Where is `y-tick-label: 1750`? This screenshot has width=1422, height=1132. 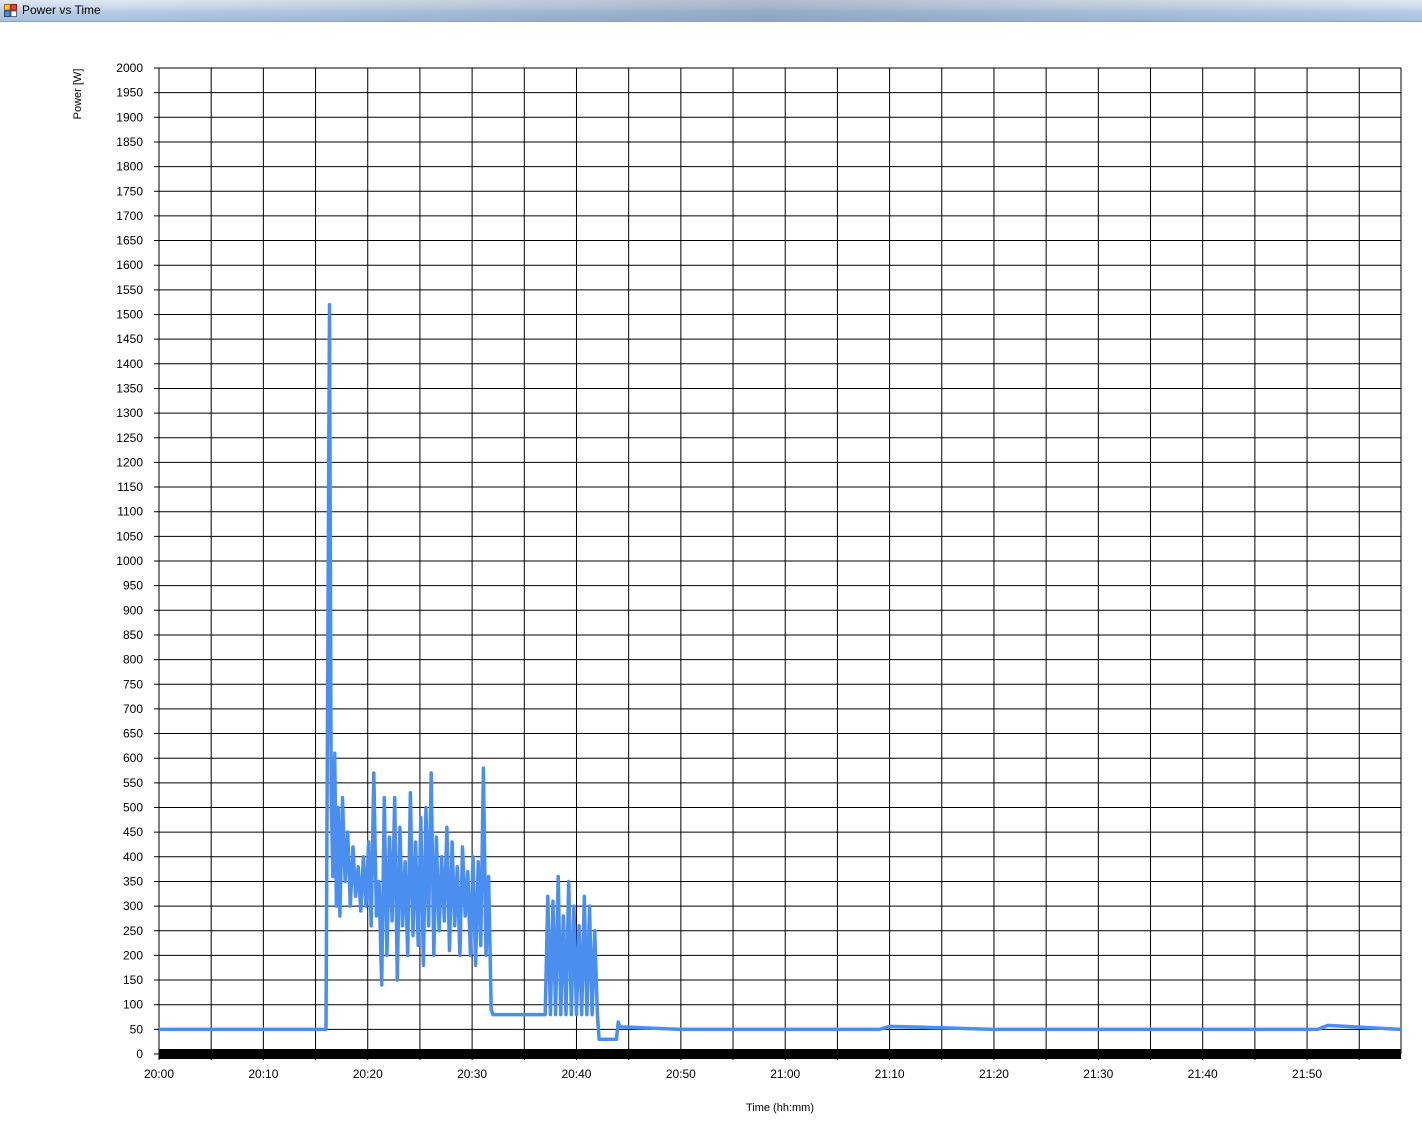 y-tick-label: 1750 is located at coordinates (129, 191).